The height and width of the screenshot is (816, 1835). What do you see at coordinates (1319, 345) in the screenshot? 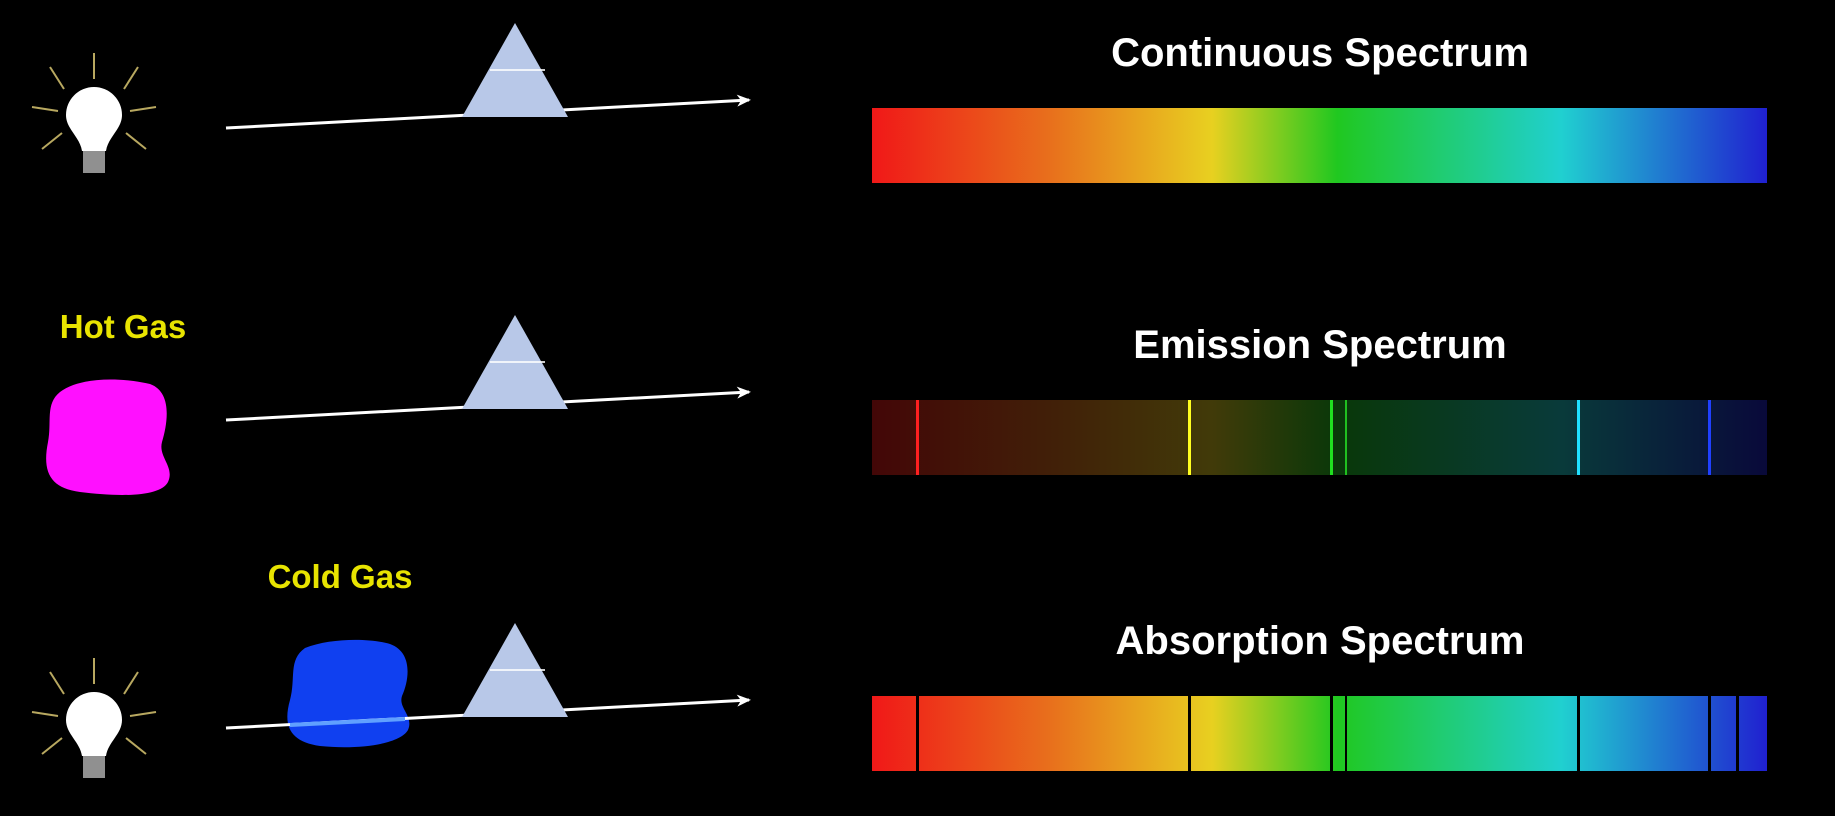
I see `spectrum-title: Emission Spectrum` at bounding box center [1319, 345].